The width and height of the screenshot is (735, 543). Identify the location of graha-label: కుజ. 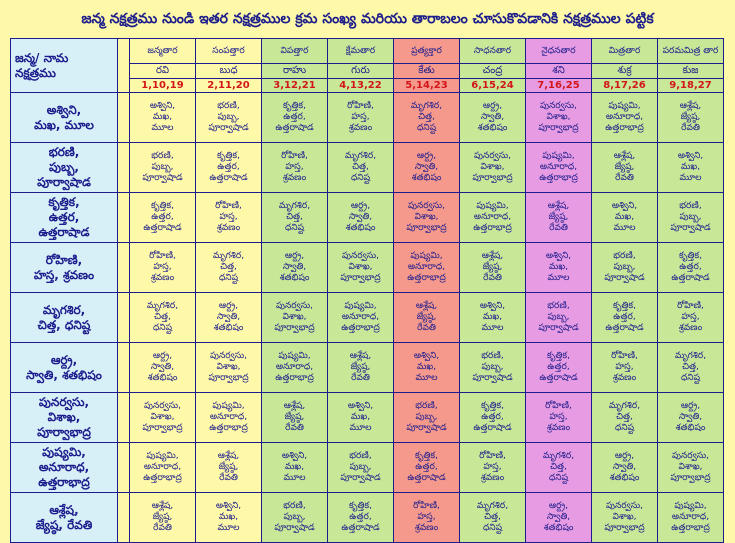
(690, 71).